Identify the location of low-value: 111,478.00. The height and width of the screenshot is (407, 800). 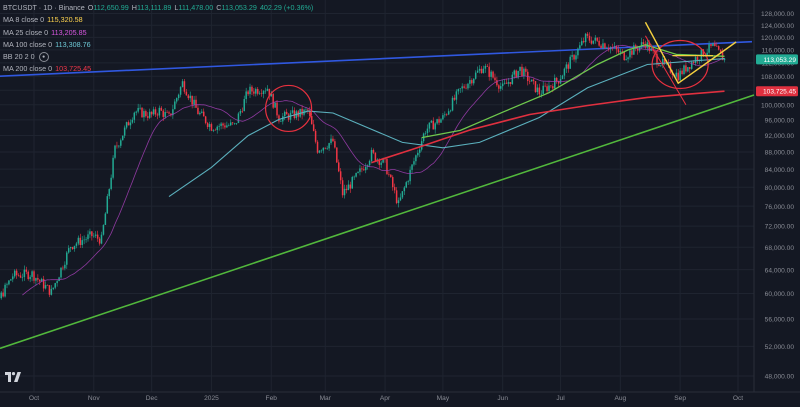
(196, 7).